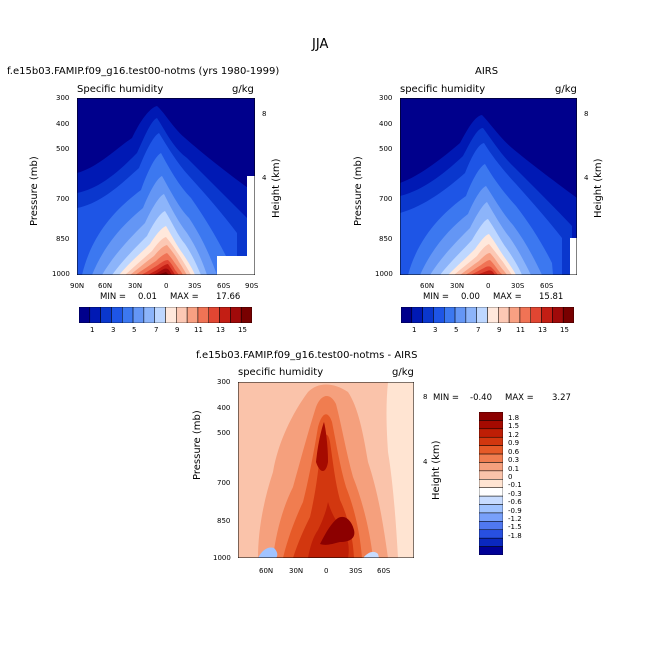  Describe the element at coordinates (386, 199) in the screenshot. I see `right-ytick: 700` at that location.